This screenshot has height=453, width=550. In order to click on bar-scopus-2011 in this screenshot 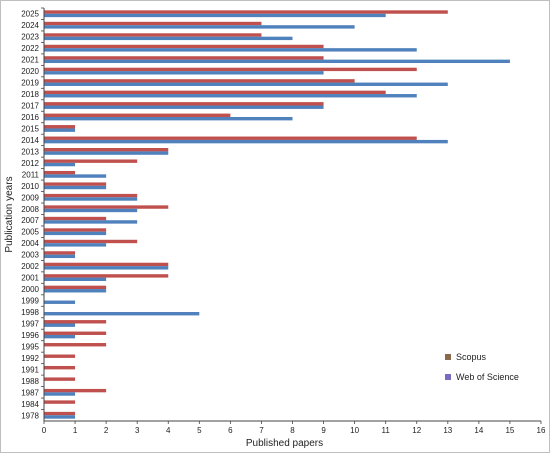, I will do `click(60, 172)`.